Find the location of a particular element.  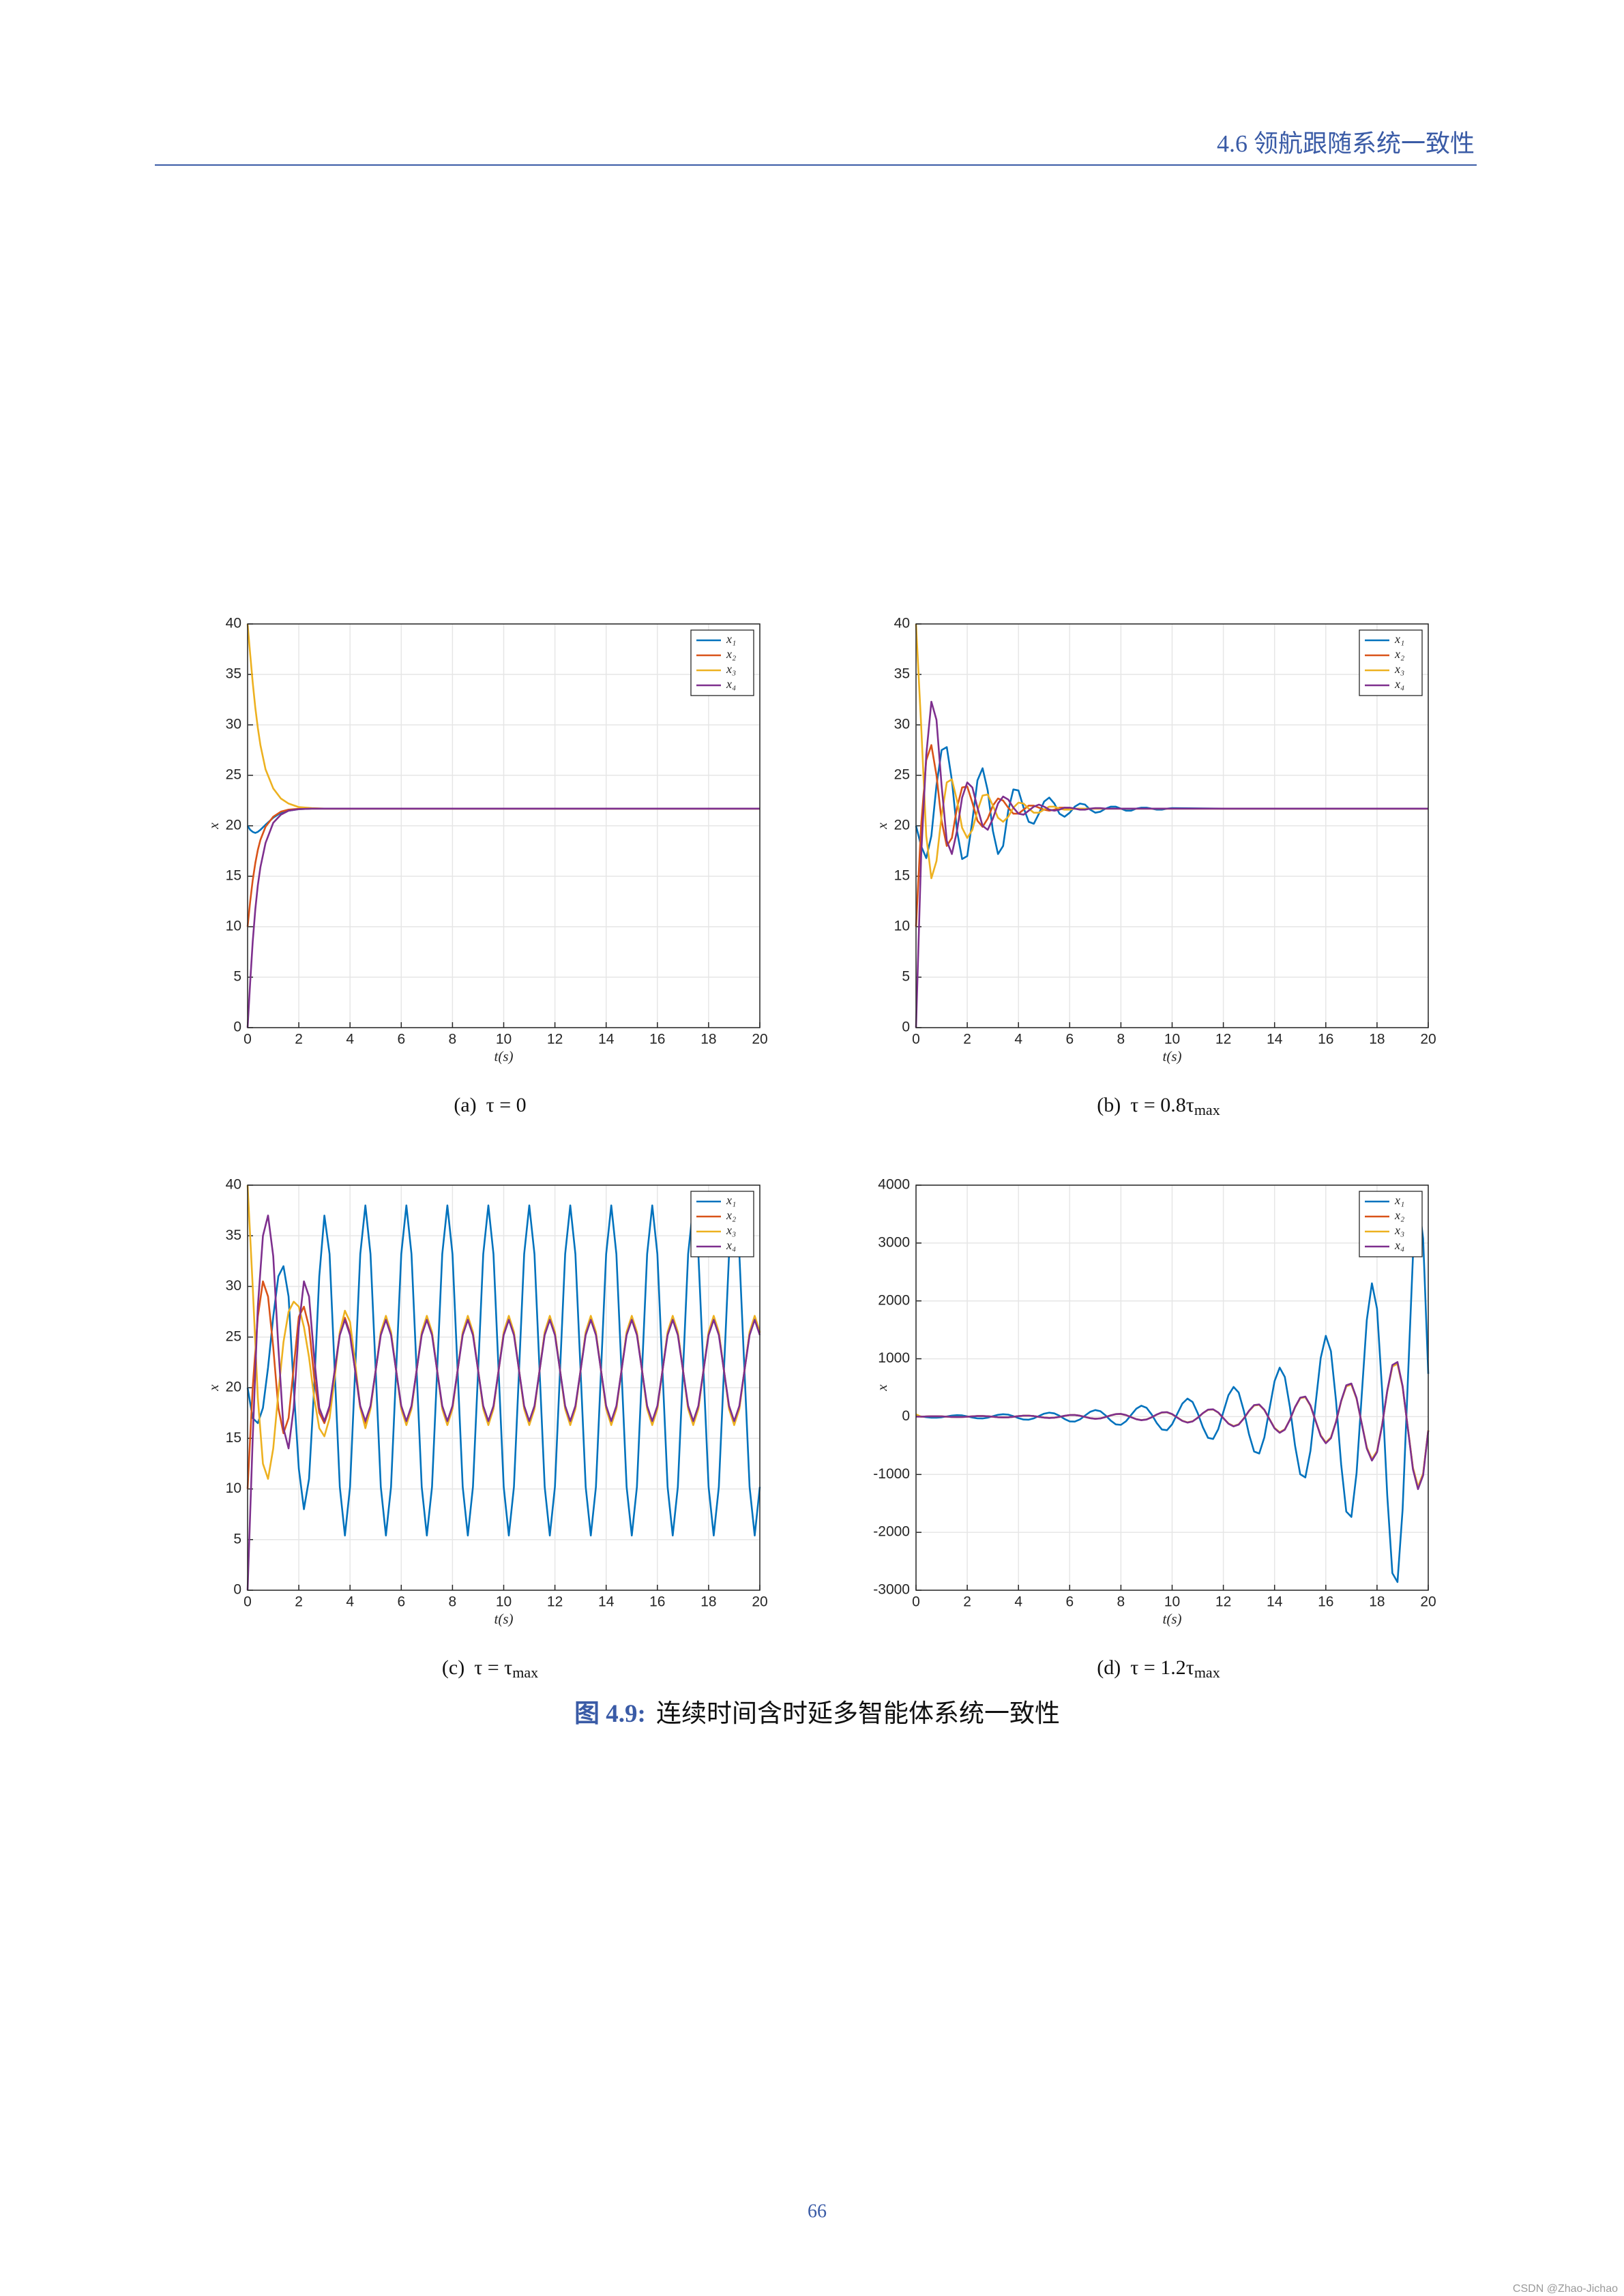

watermark: CSDN @Zhao-Jichao is located at coordinates (1565, 2289).